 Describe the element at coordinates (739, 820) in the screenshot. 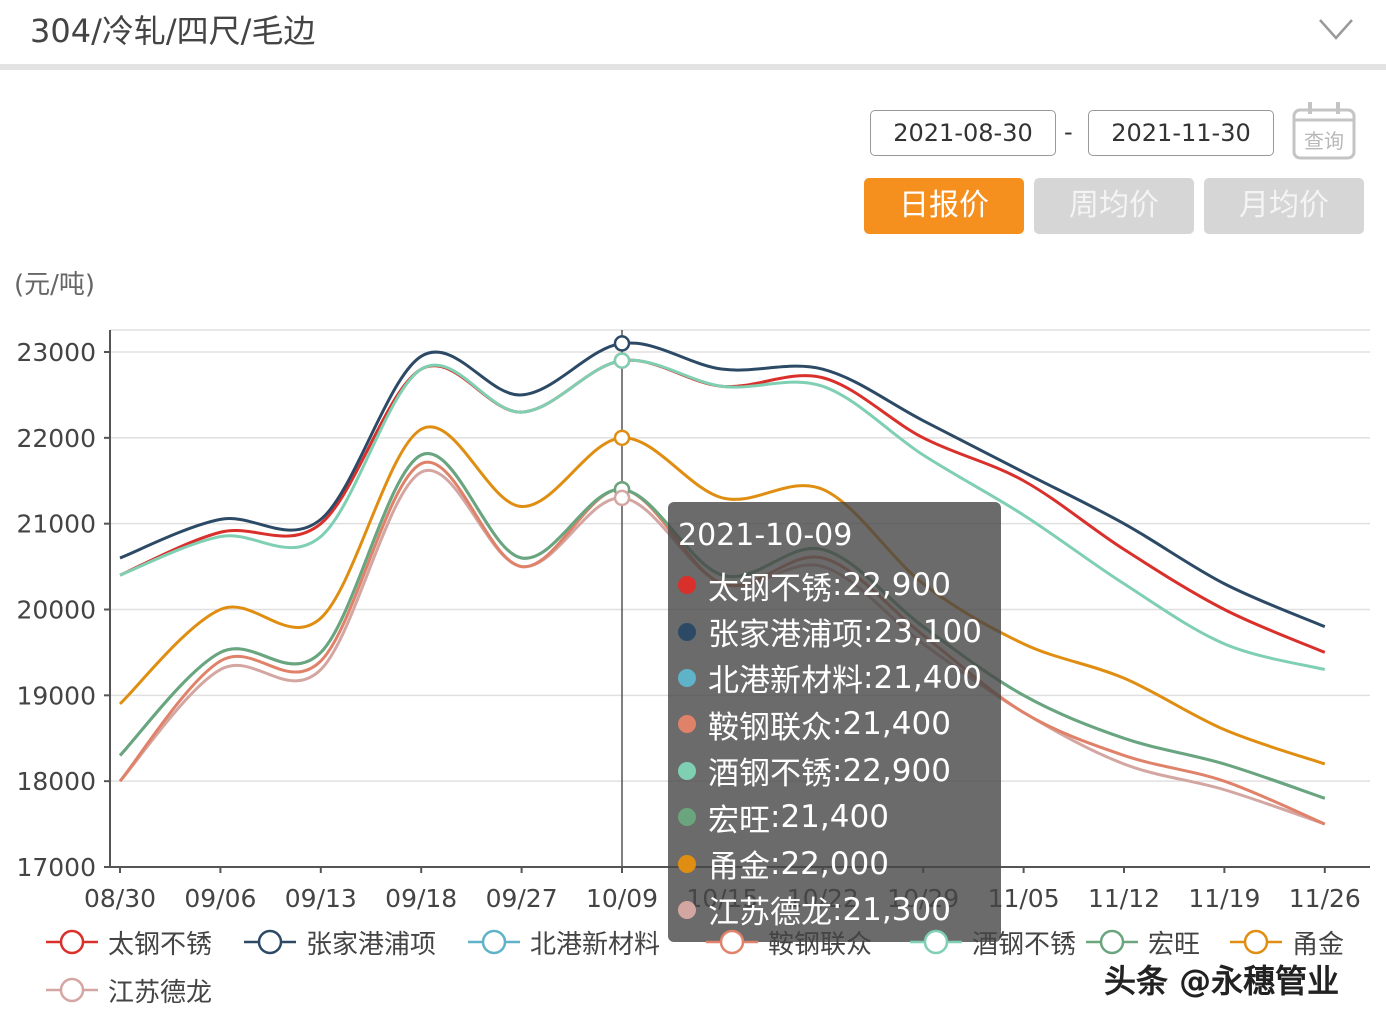

I see `tooltip-series-name: 宏旺` at that location.